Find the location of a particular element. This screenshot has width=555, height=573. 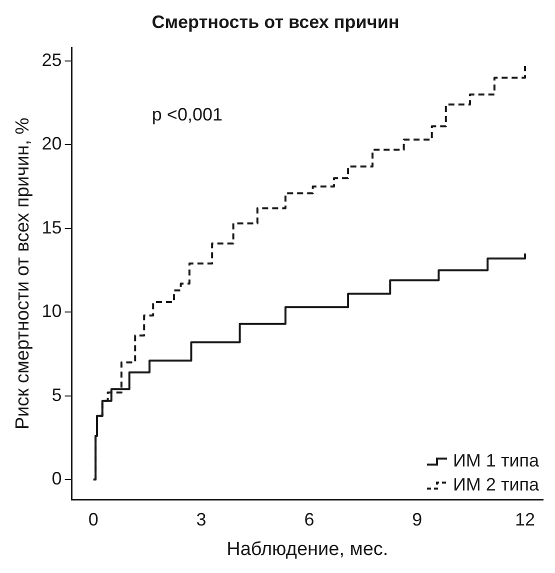

y-tick-label: 20 is located at coordinates (52, 144).